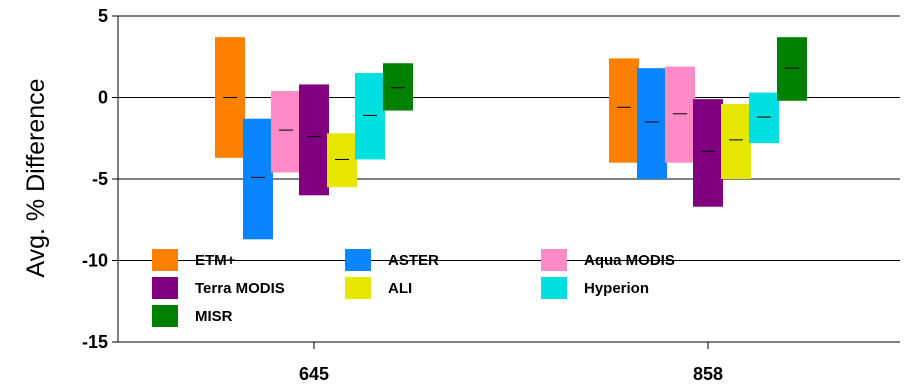 The height and width of the screenshot is (392, 907). What do you see at coordinates (616, 288) in the screenshot?
I see `legend-label: Hyperion` at bounding box center [616, 288].